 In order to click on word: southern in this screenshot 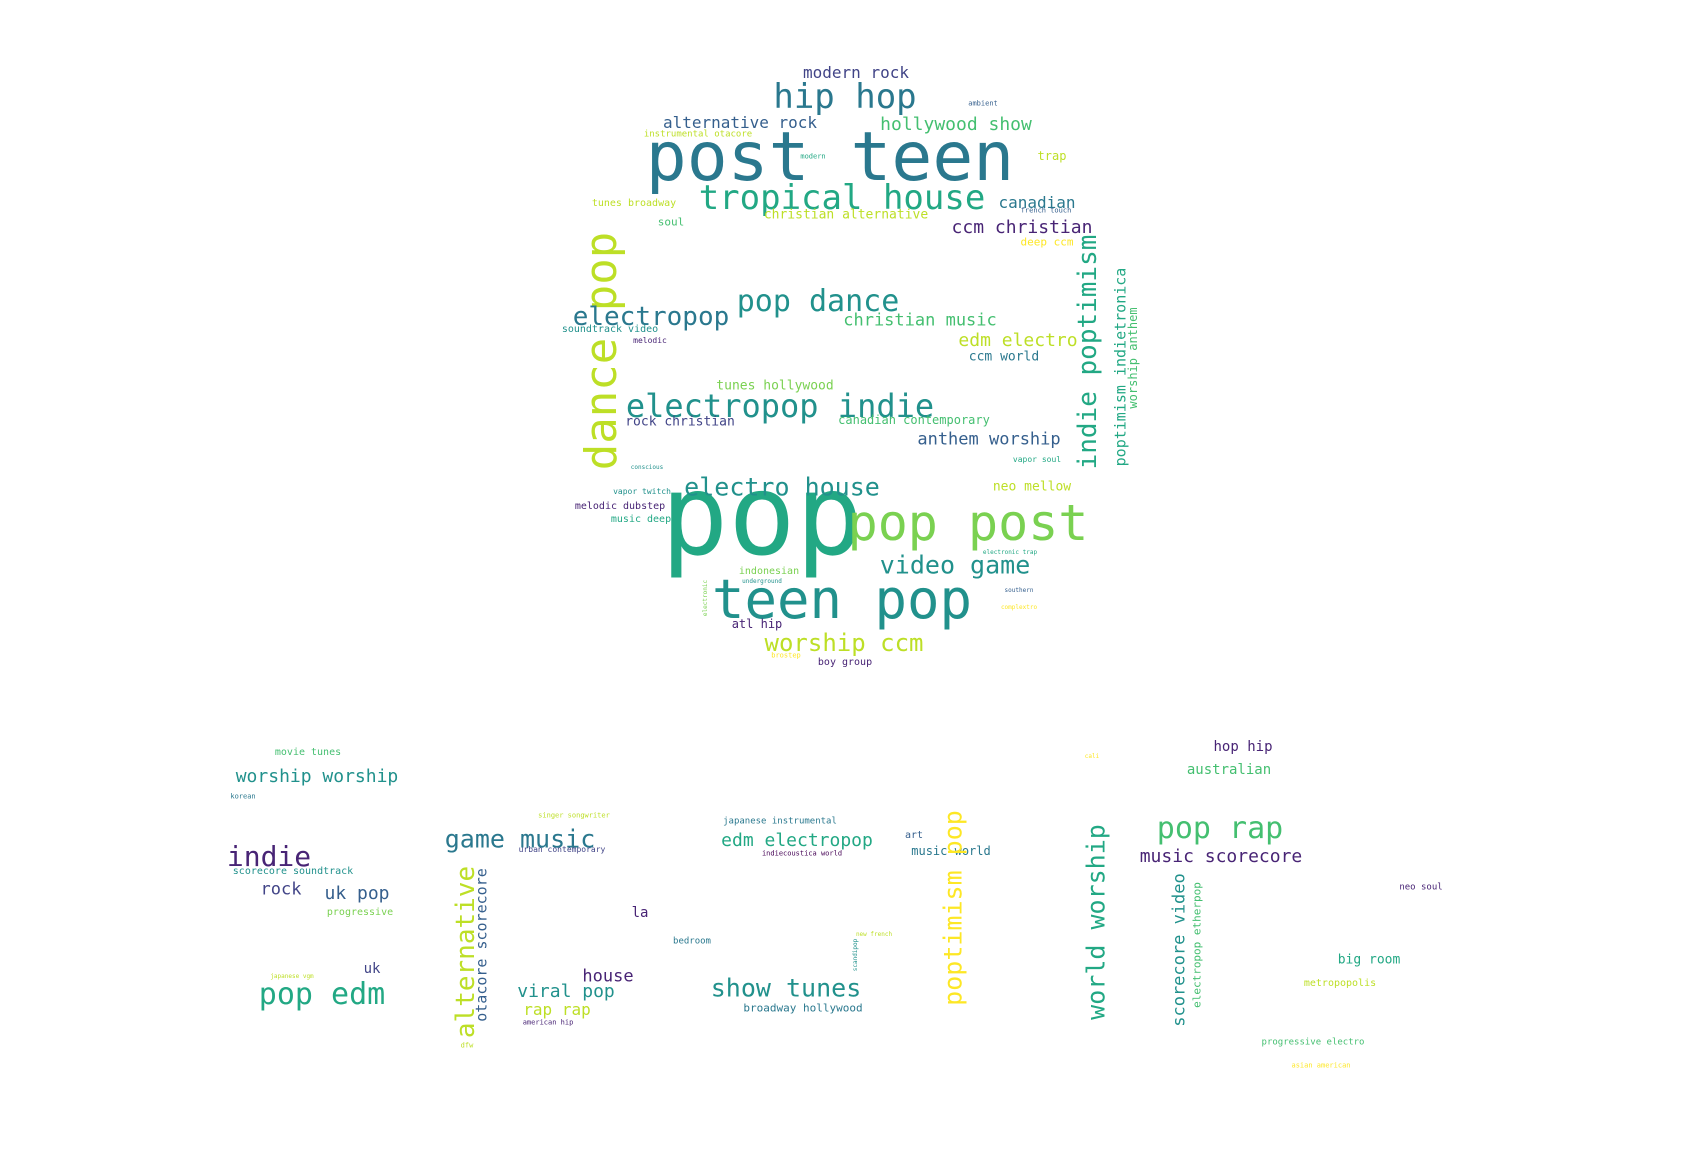, I will do `click(1019, 590)`.